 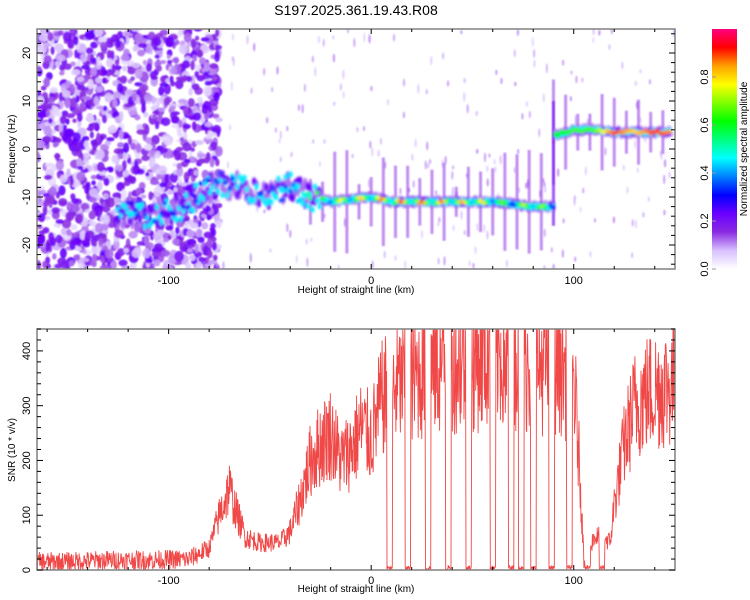 I want to click on snr-y-label: SNR (10 * v/v), so click(x=12, y=450).